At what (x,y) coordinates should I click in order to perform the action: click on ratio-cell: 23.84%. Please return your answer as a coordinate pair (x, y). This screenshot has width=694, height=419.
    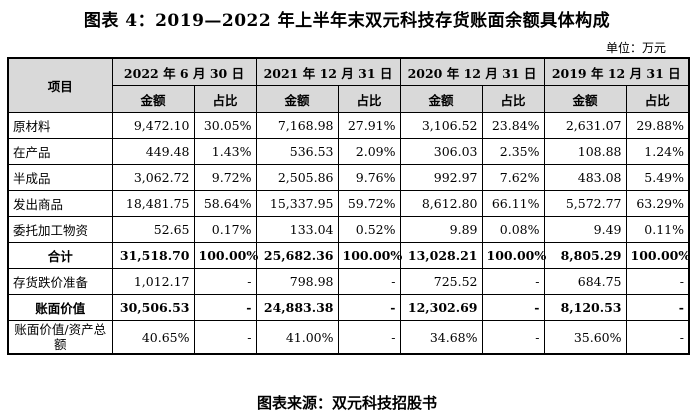
    Looking at the image, I should click on (513, 125).